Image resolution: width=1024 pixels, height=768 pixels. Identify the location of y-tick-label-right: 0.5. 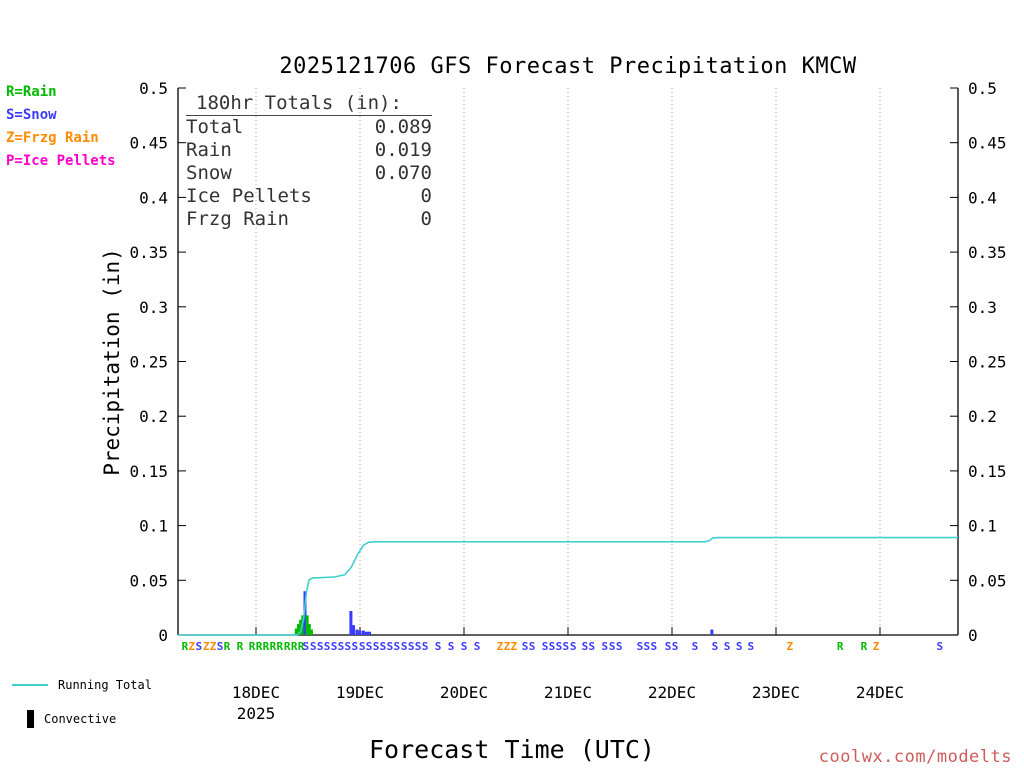
(982, 88).